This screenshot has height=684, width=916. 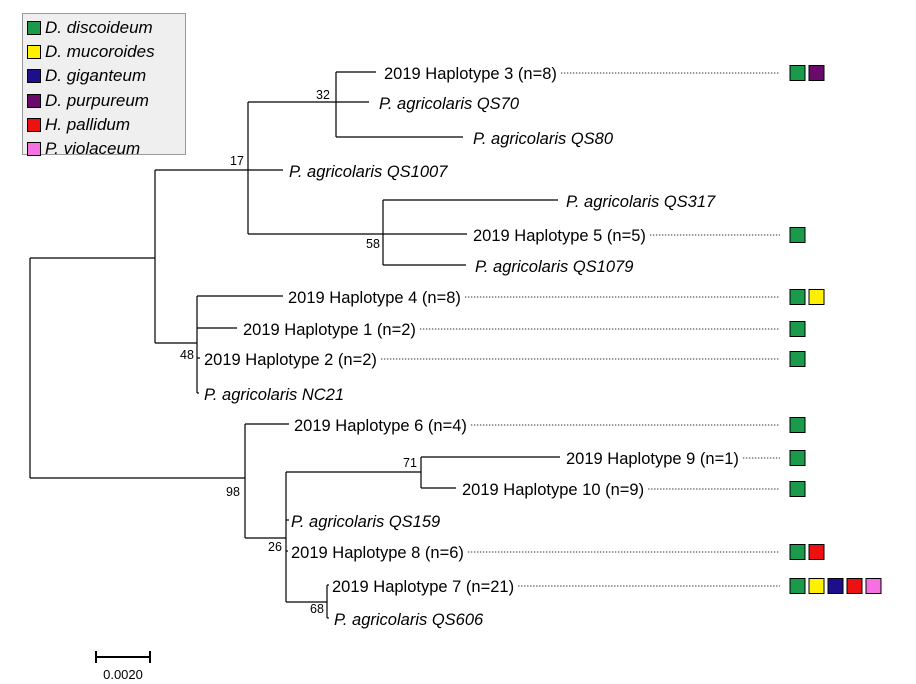 What do you see at coordinates (409, 620) in the screenshot?
I see `tip-label: P. agricolaris QS606` at bounding box center [409, 620].